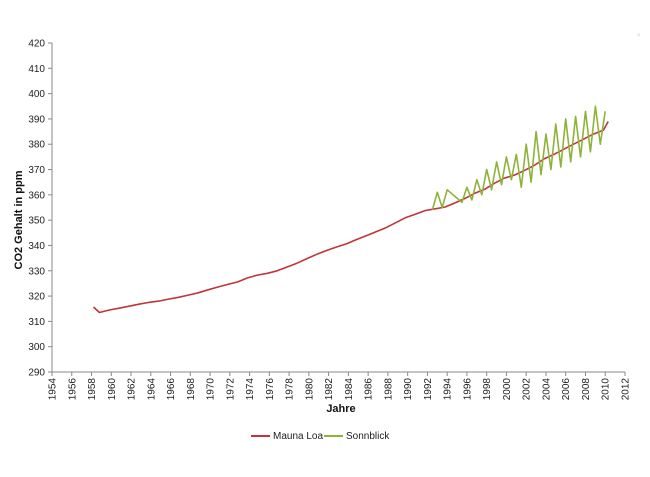 The width and height of the screenshot is (650, 477). What do you see at coordinates (36, 297) in the screenshot?
I see `y-tick-label: 320` at bounding box center [36, 297].